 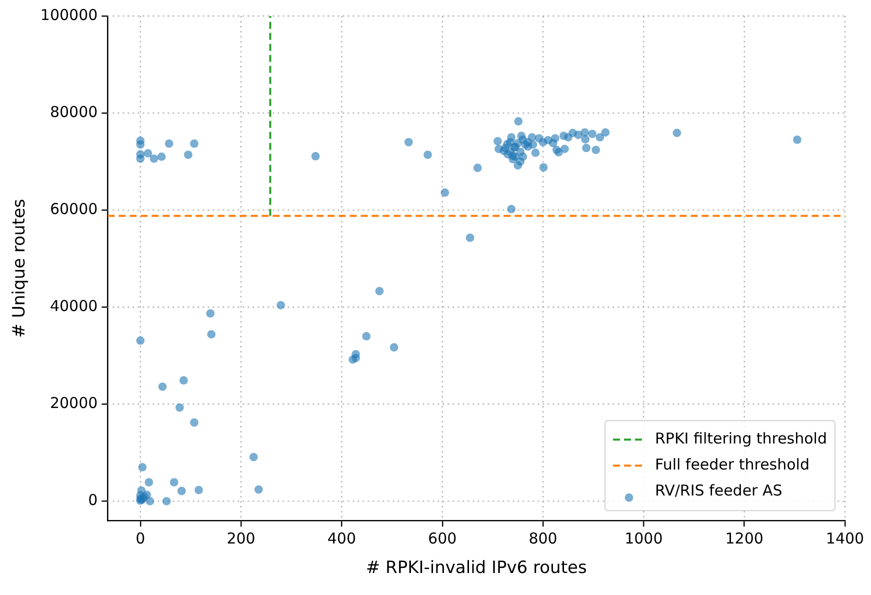 What do you see at coordinates (643, 538) in the screenshot?
I see `x-tick-label: 1000` at bounding box center [643, 538].